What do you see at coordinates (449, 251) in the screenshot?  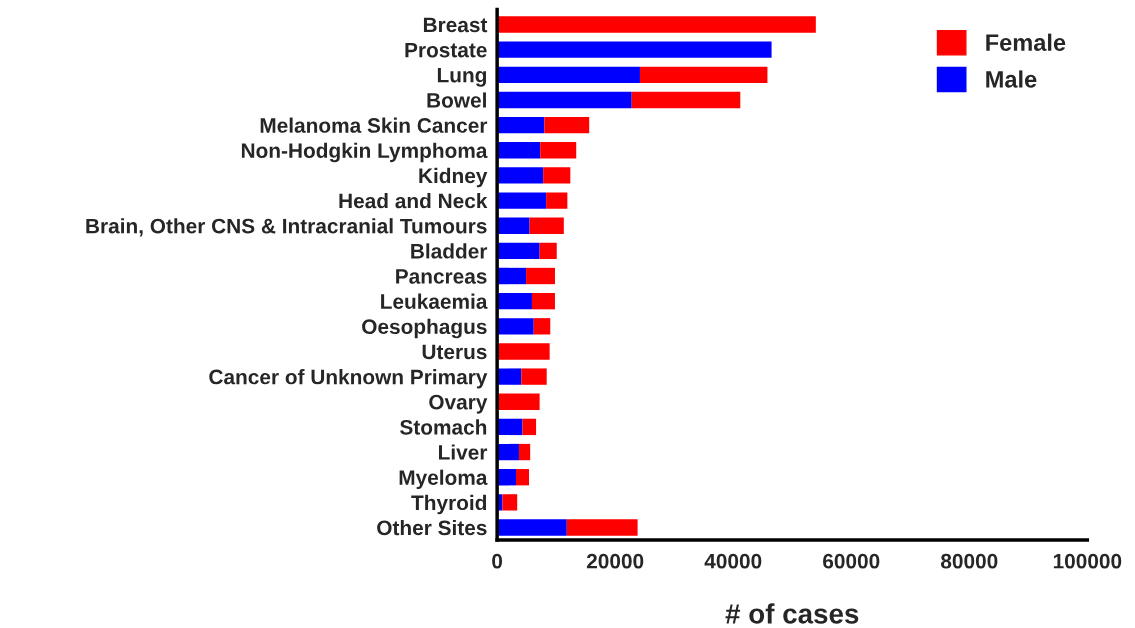 I see `y-tick-label: Bladder` at bounding box center [449, 251].